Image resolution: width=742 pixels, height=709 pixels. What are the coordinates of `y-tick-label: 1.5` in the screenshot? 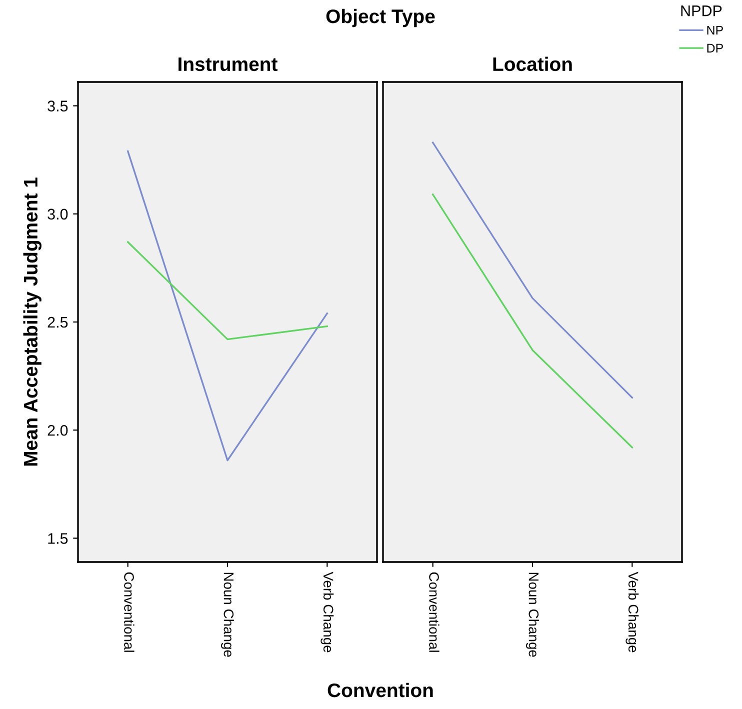 It's located at (58, 538).